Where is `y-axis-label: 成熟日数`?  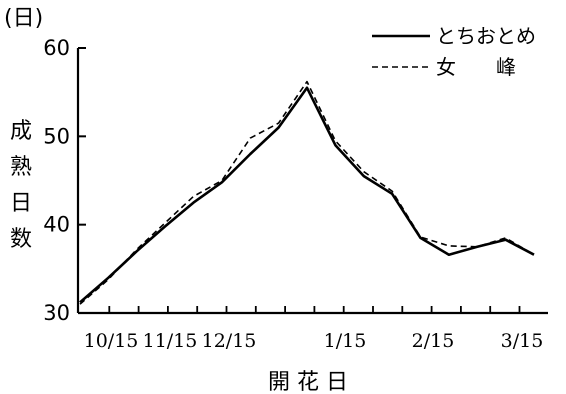
y-axis-label: 成熟日数 is located at coordinates (21, 185).